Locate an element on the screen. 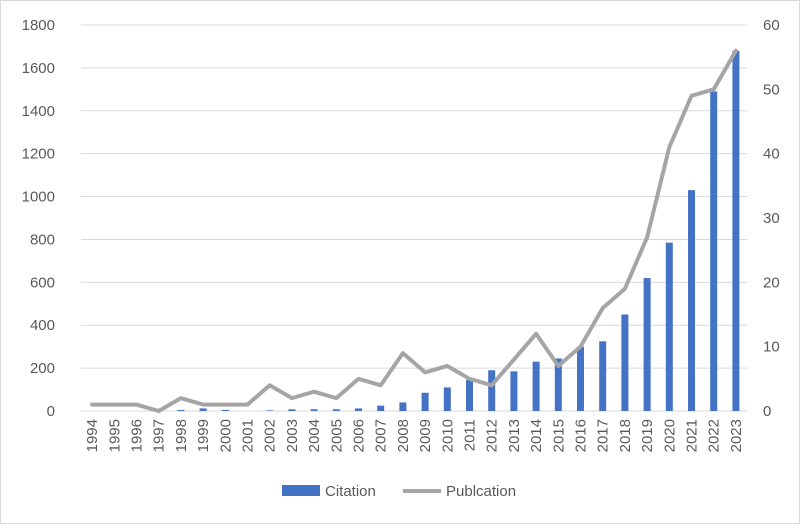 This screenshot has height=528, width=800. x-tick-label: 2020 is located at coordinates (669, 435).